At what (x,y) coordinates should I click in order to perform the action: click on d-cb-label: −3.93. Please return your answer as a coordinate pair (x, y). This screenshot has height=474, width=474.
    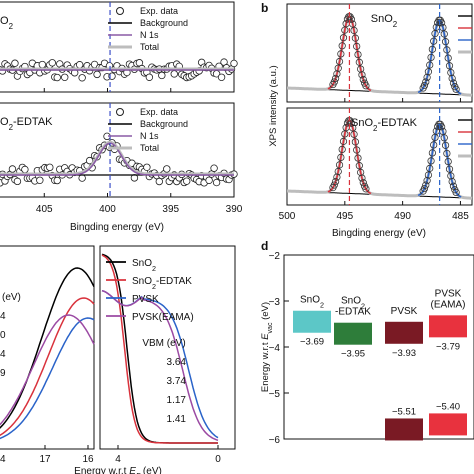
    Looking at the image, I should click on (404, 353).